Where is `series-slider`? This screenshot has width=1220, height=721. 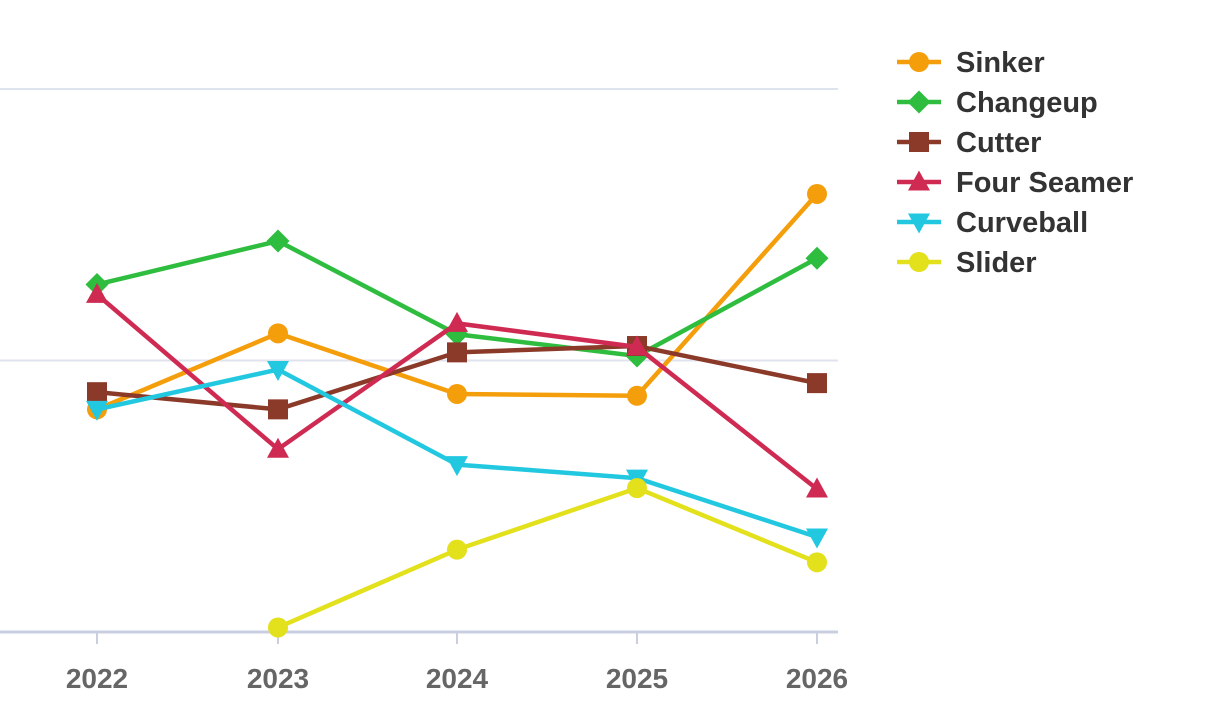 series-slider is located at coordinates (547, 558).